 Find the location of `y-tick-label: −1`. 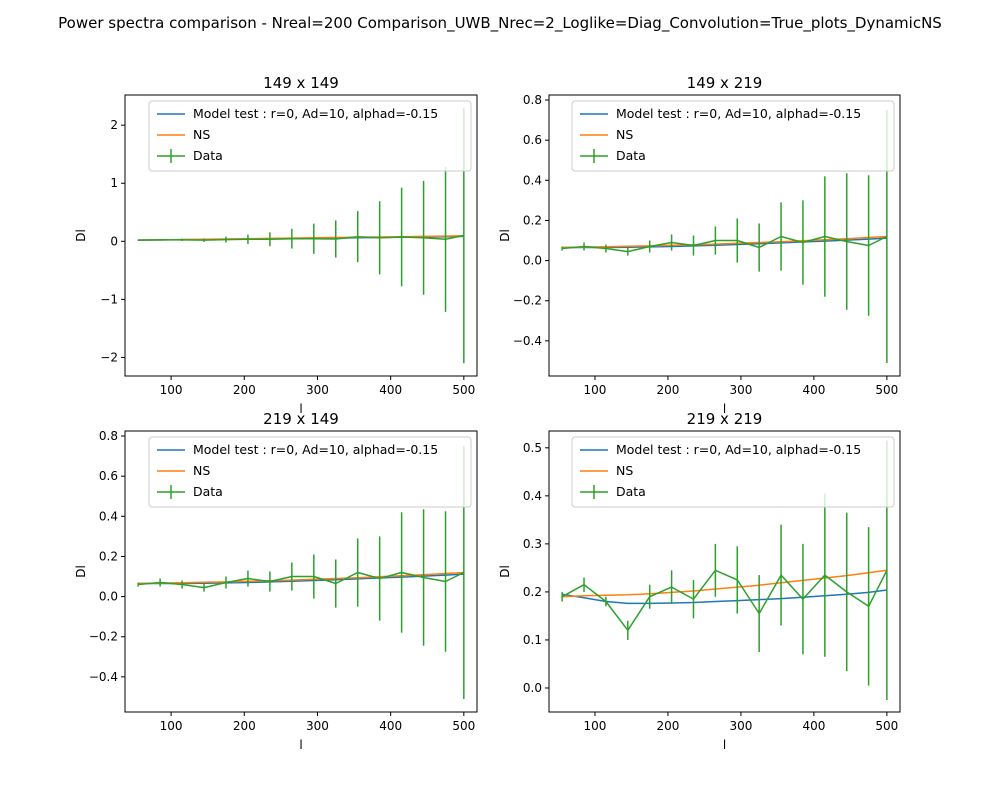

y-tick-label: −1 is located at coordinates (109, 299).